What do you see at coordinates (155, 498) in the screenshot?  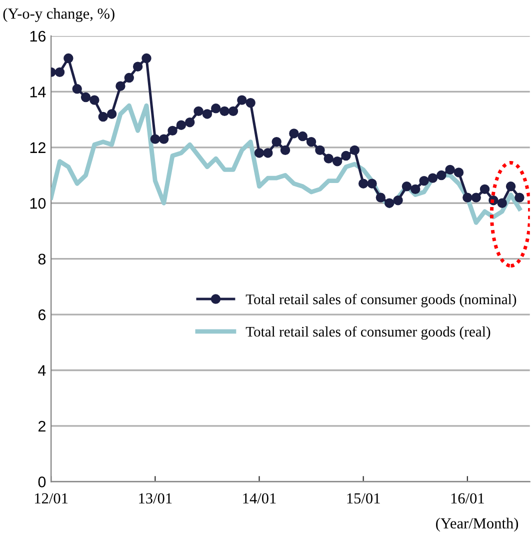 I see `x-tick-label: 13/01` at bounding box center [155, 498].